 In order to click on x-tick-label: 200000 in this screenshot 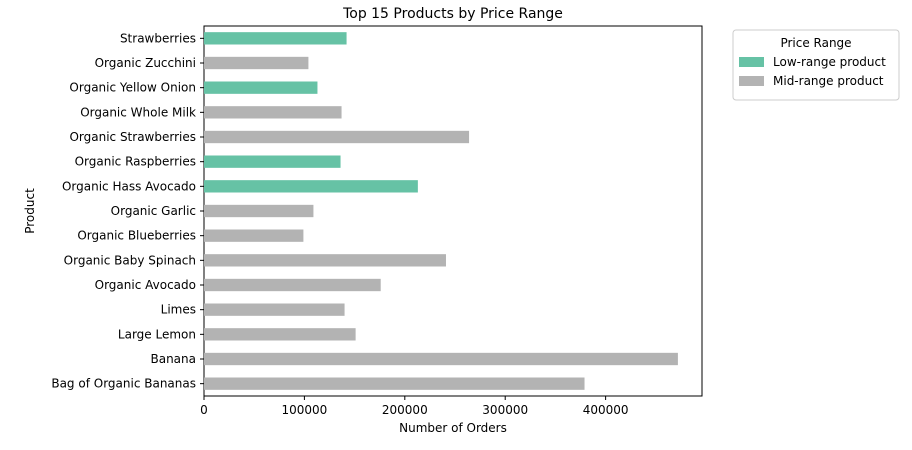, I will do `click(405, 410)`.